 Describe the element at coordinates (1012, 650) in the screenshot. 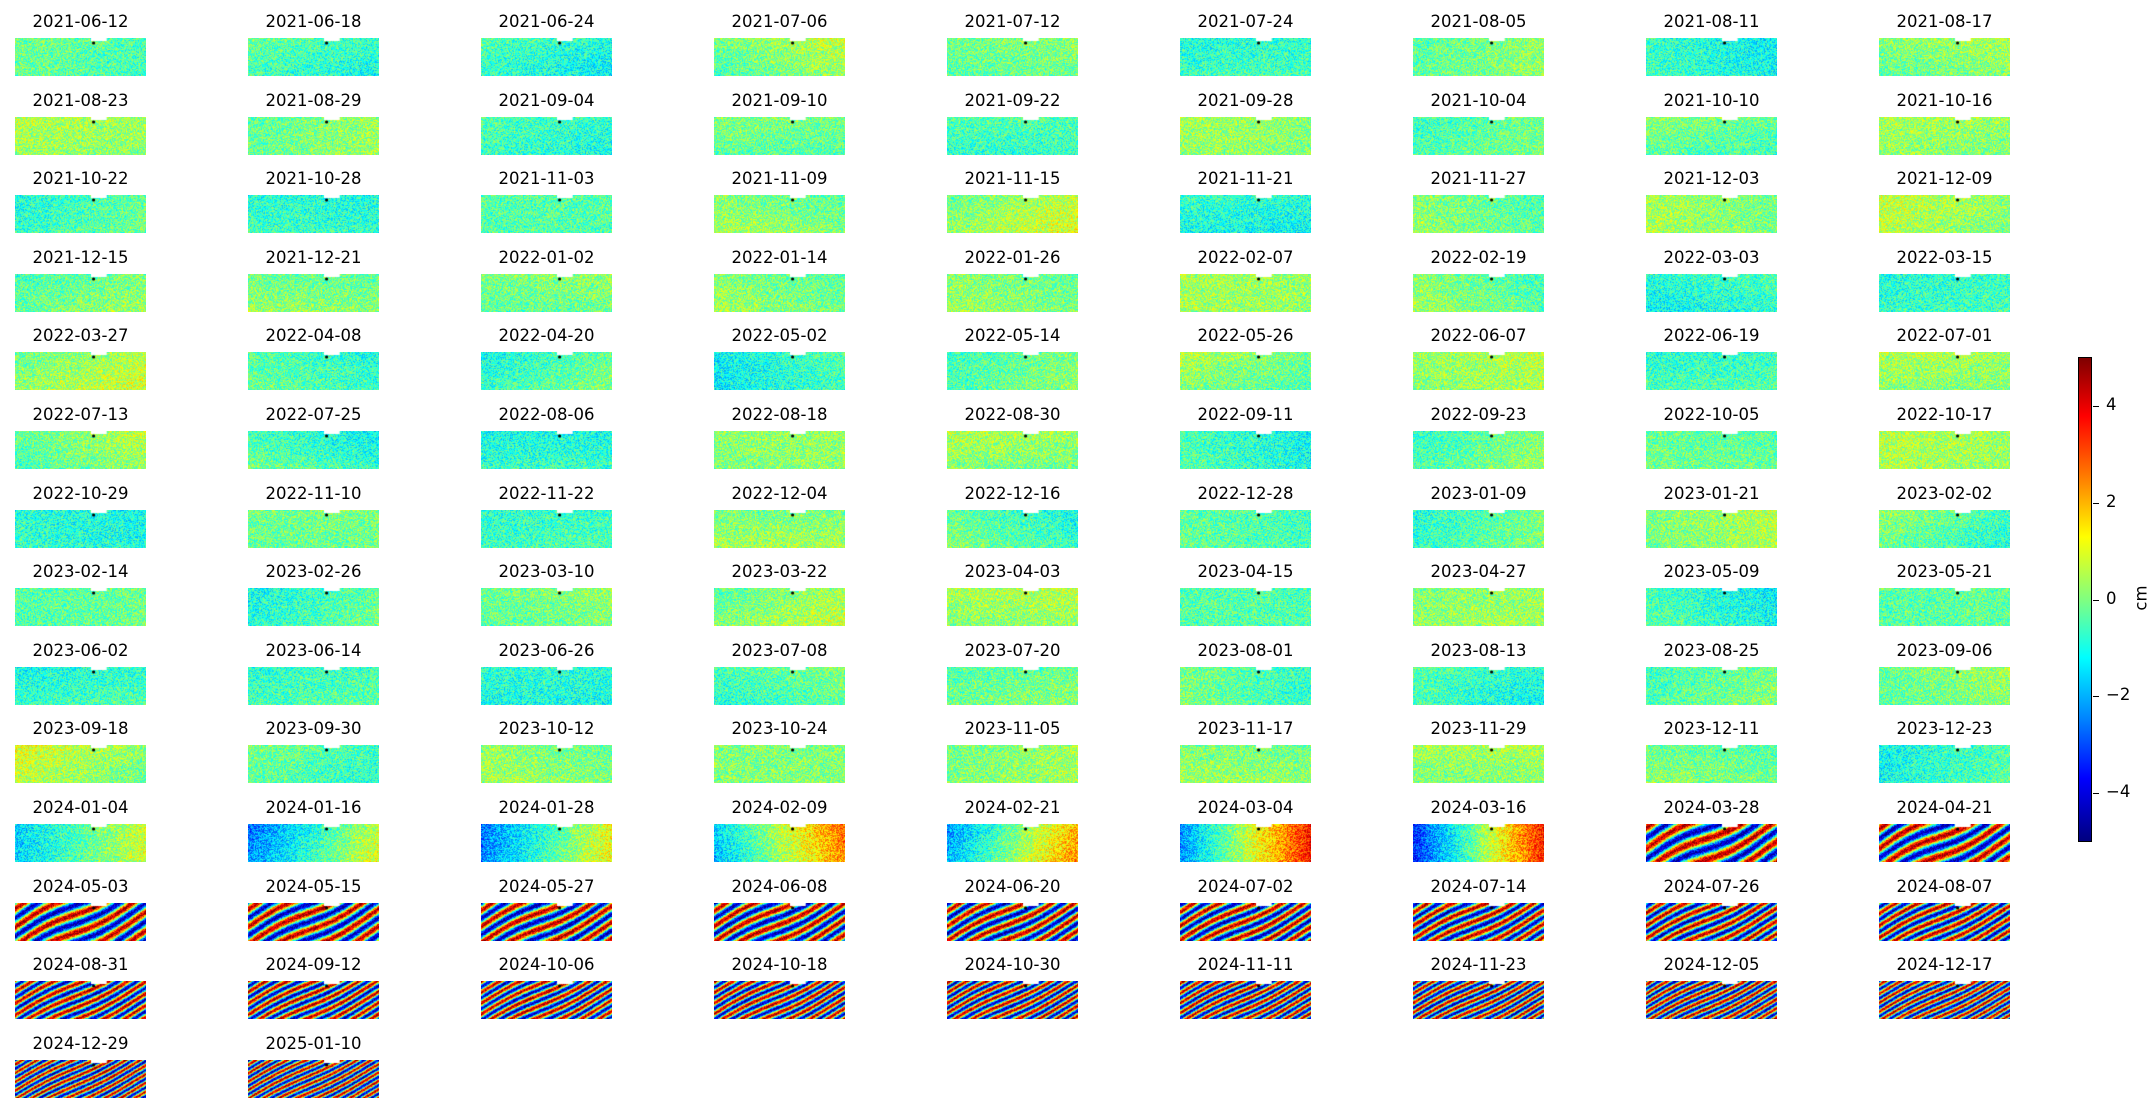

I see `panel-date-label: 2023-07-20` at that location.